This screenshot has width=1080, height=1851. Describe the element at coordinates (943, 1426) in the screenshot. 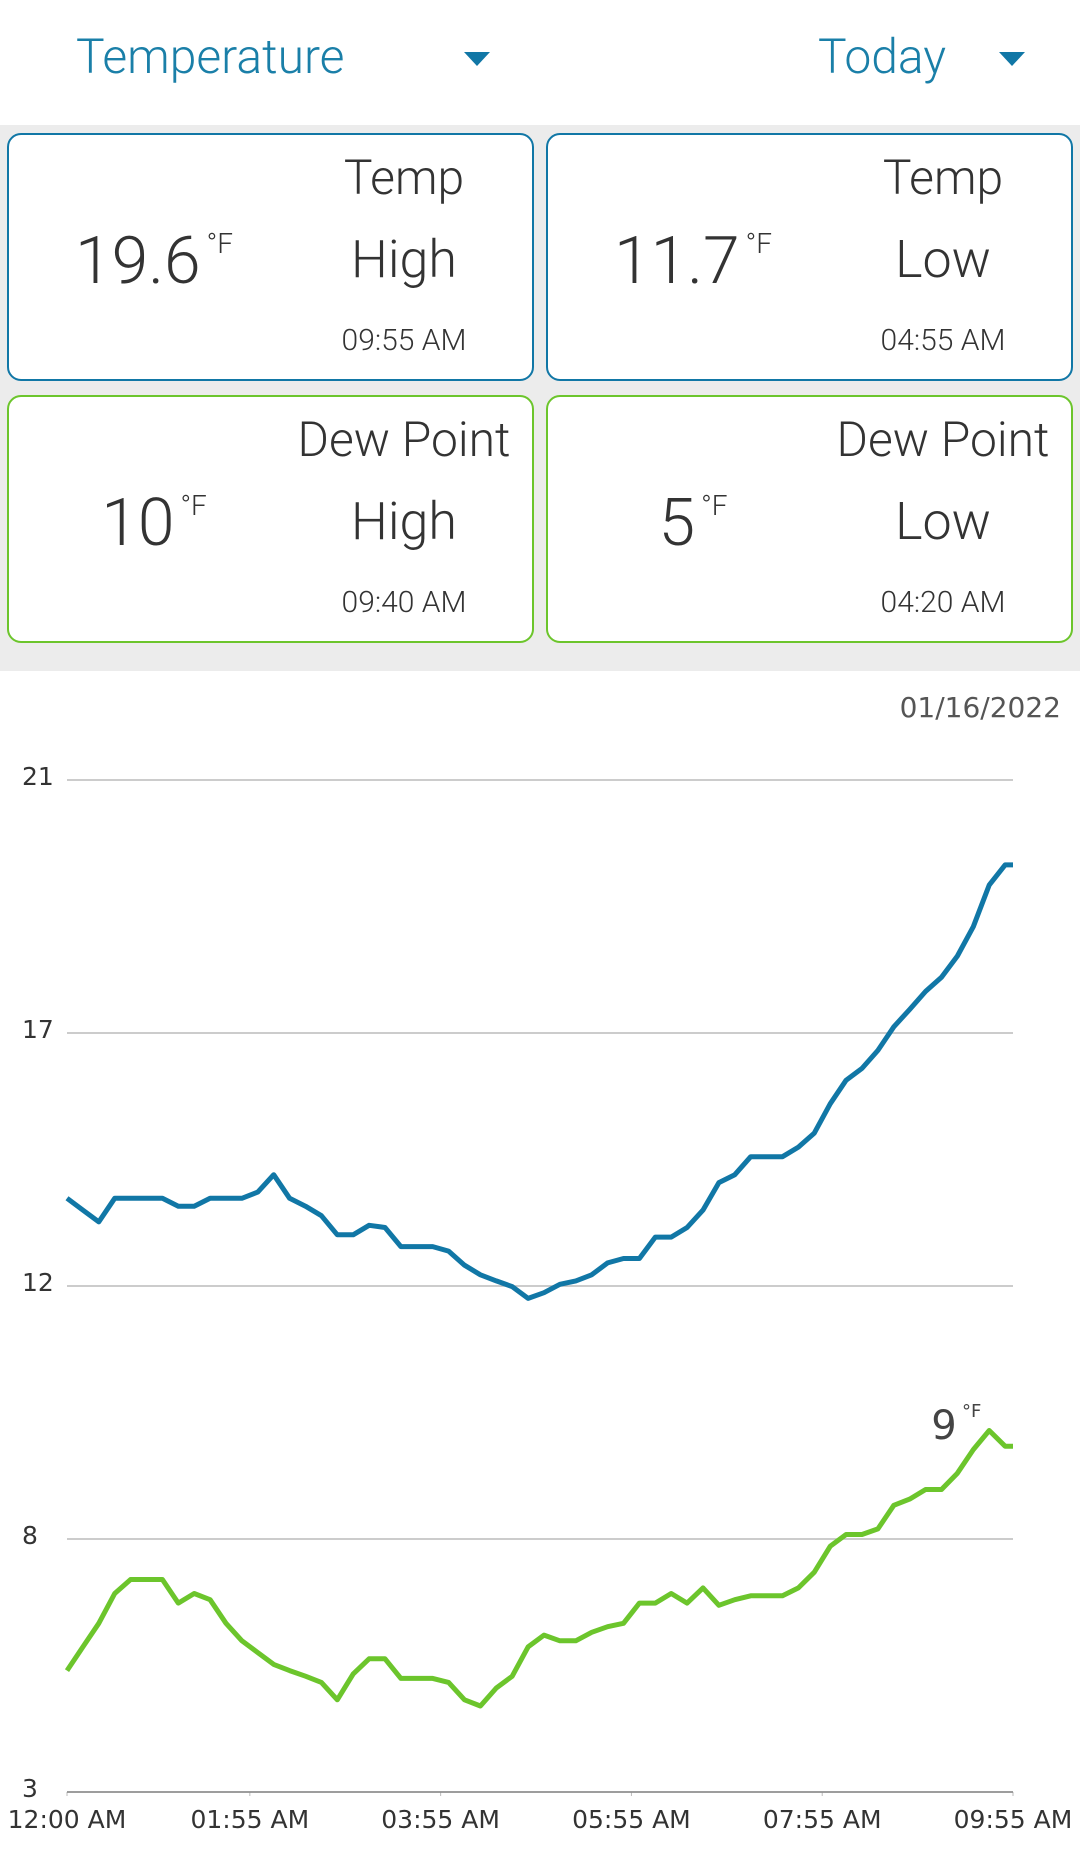

I see `annotation-value: 9` at that location.